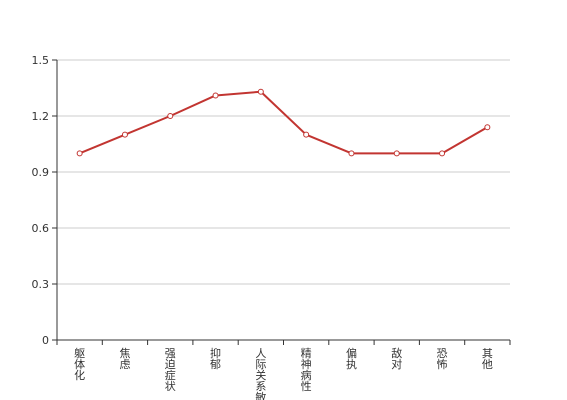 The height and width of the screenshot is (400, 567). Describe the element at coordinates (215, 358) in the screenshot. I see `x-tick-label: 抑郁` at that location.